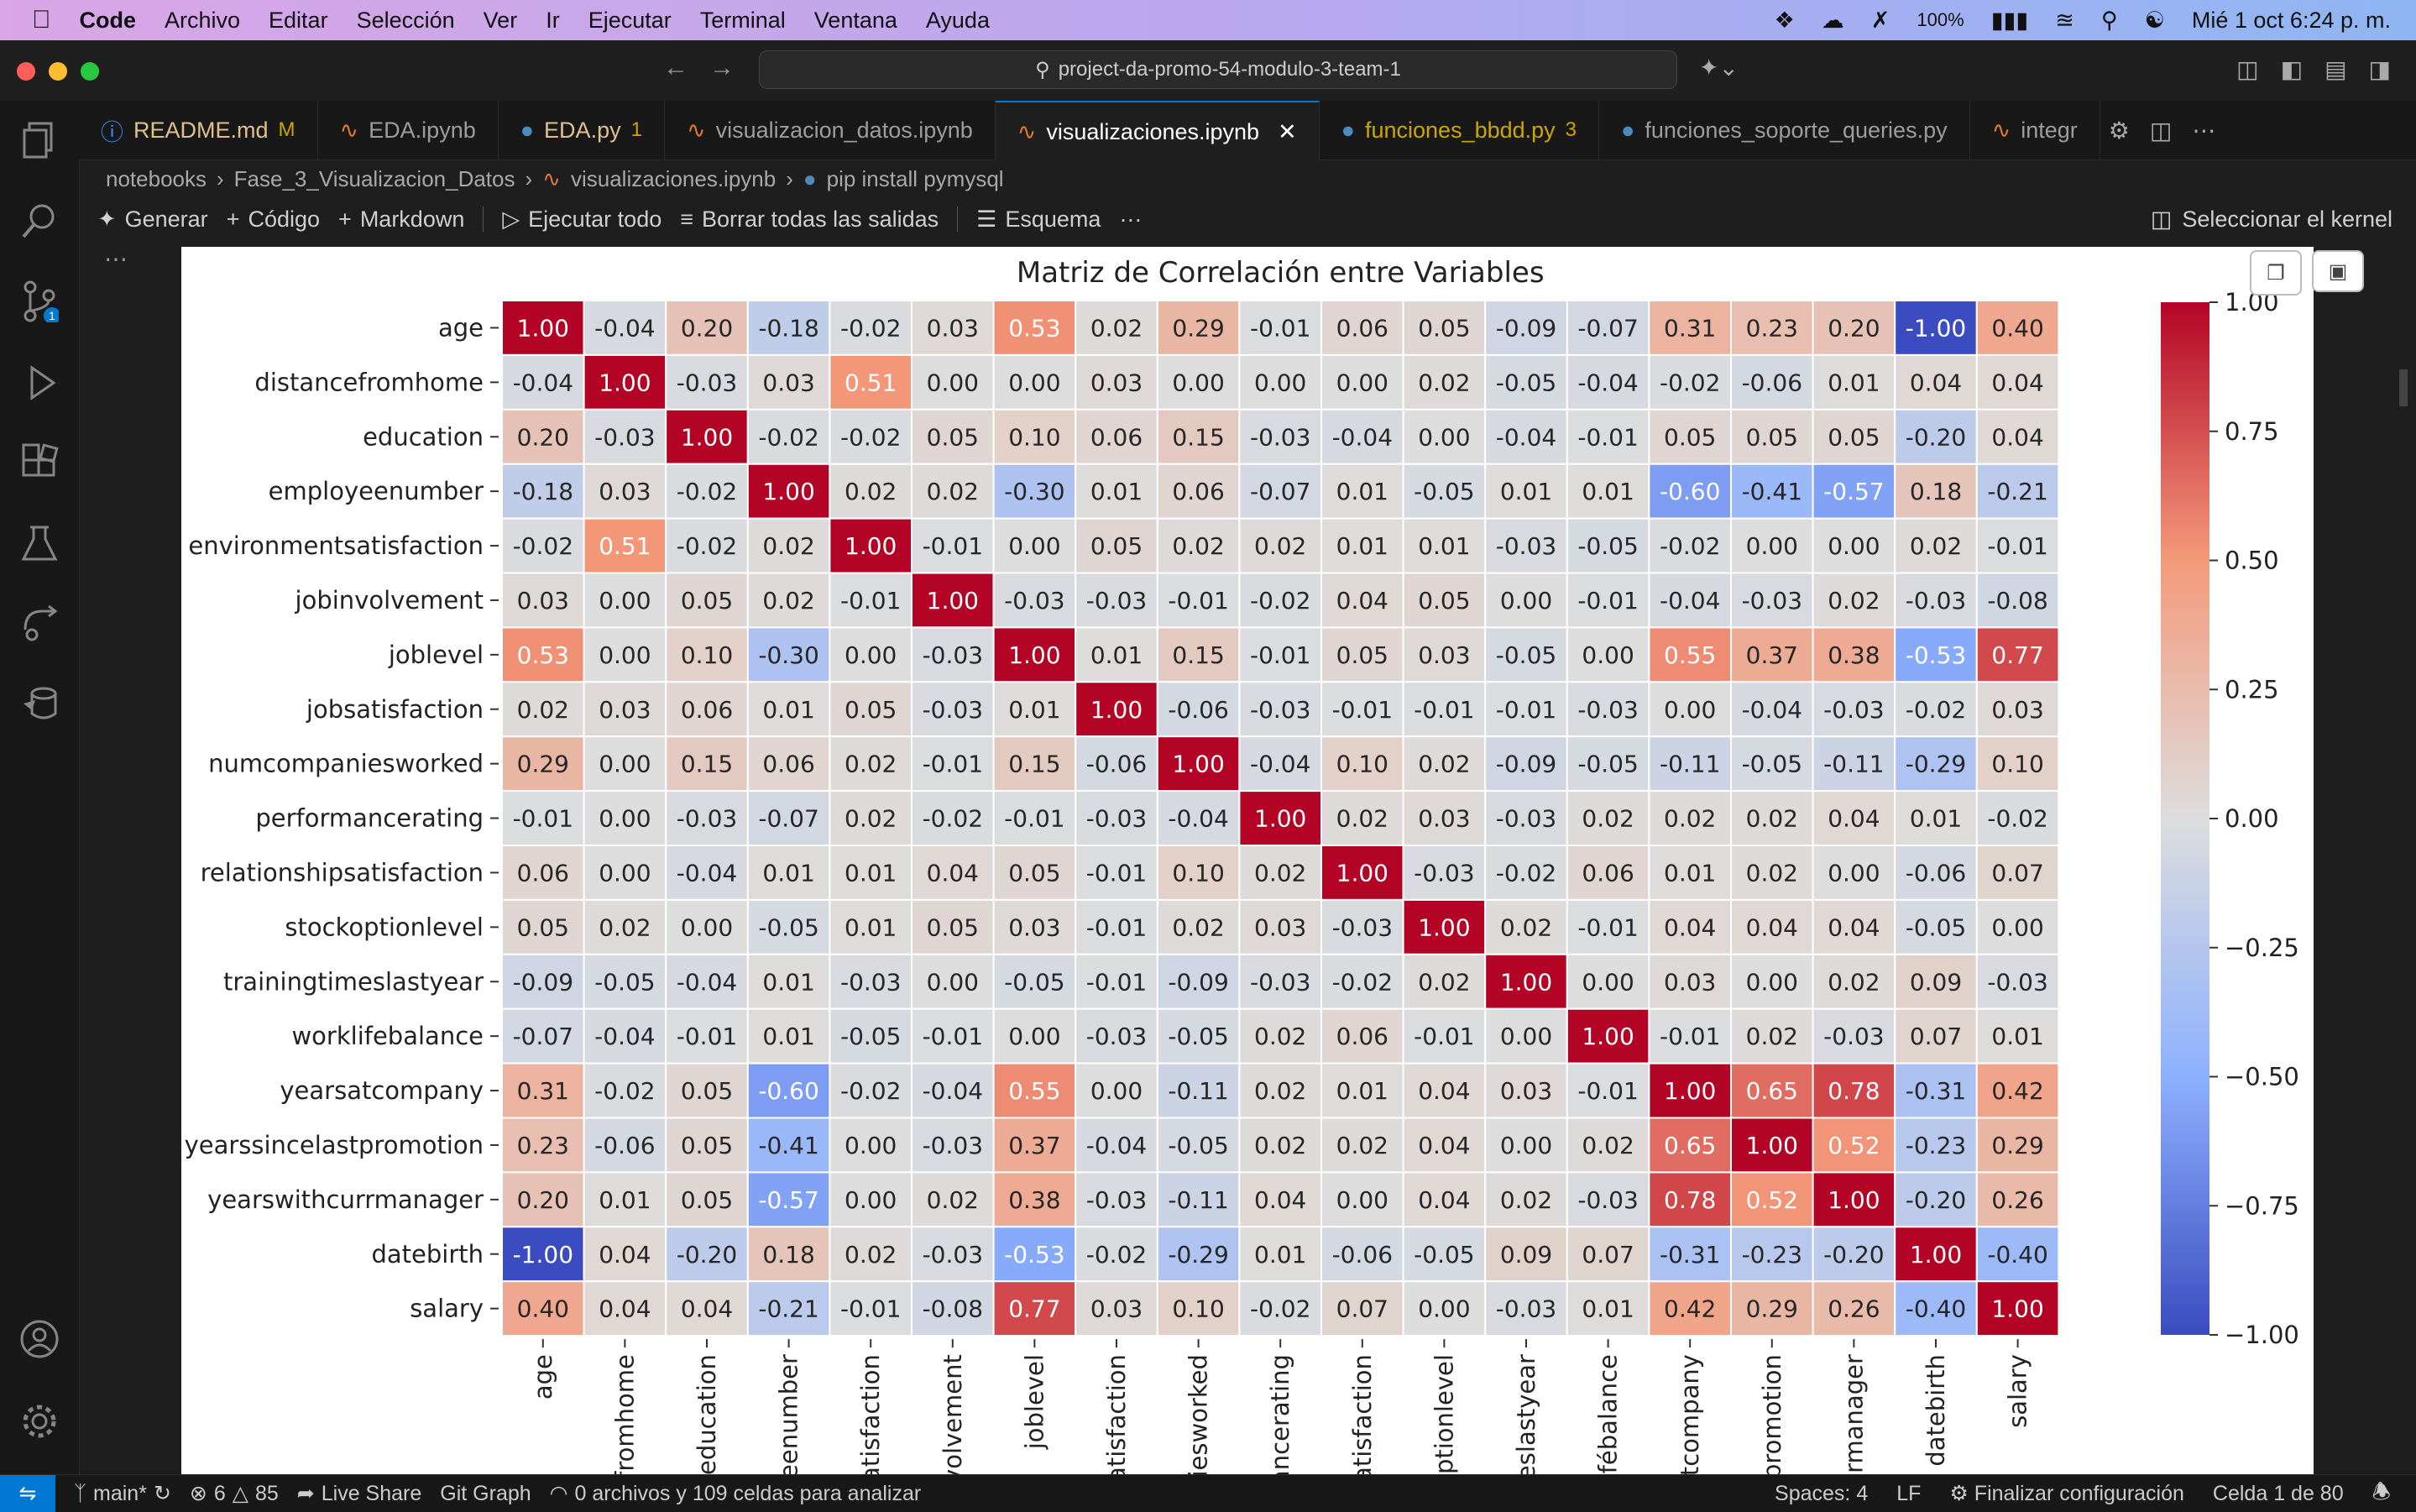  Describe the element at coordinates (2335, 69) in the screenshot. I see `toggle-panel-icon: ▤` at that location.